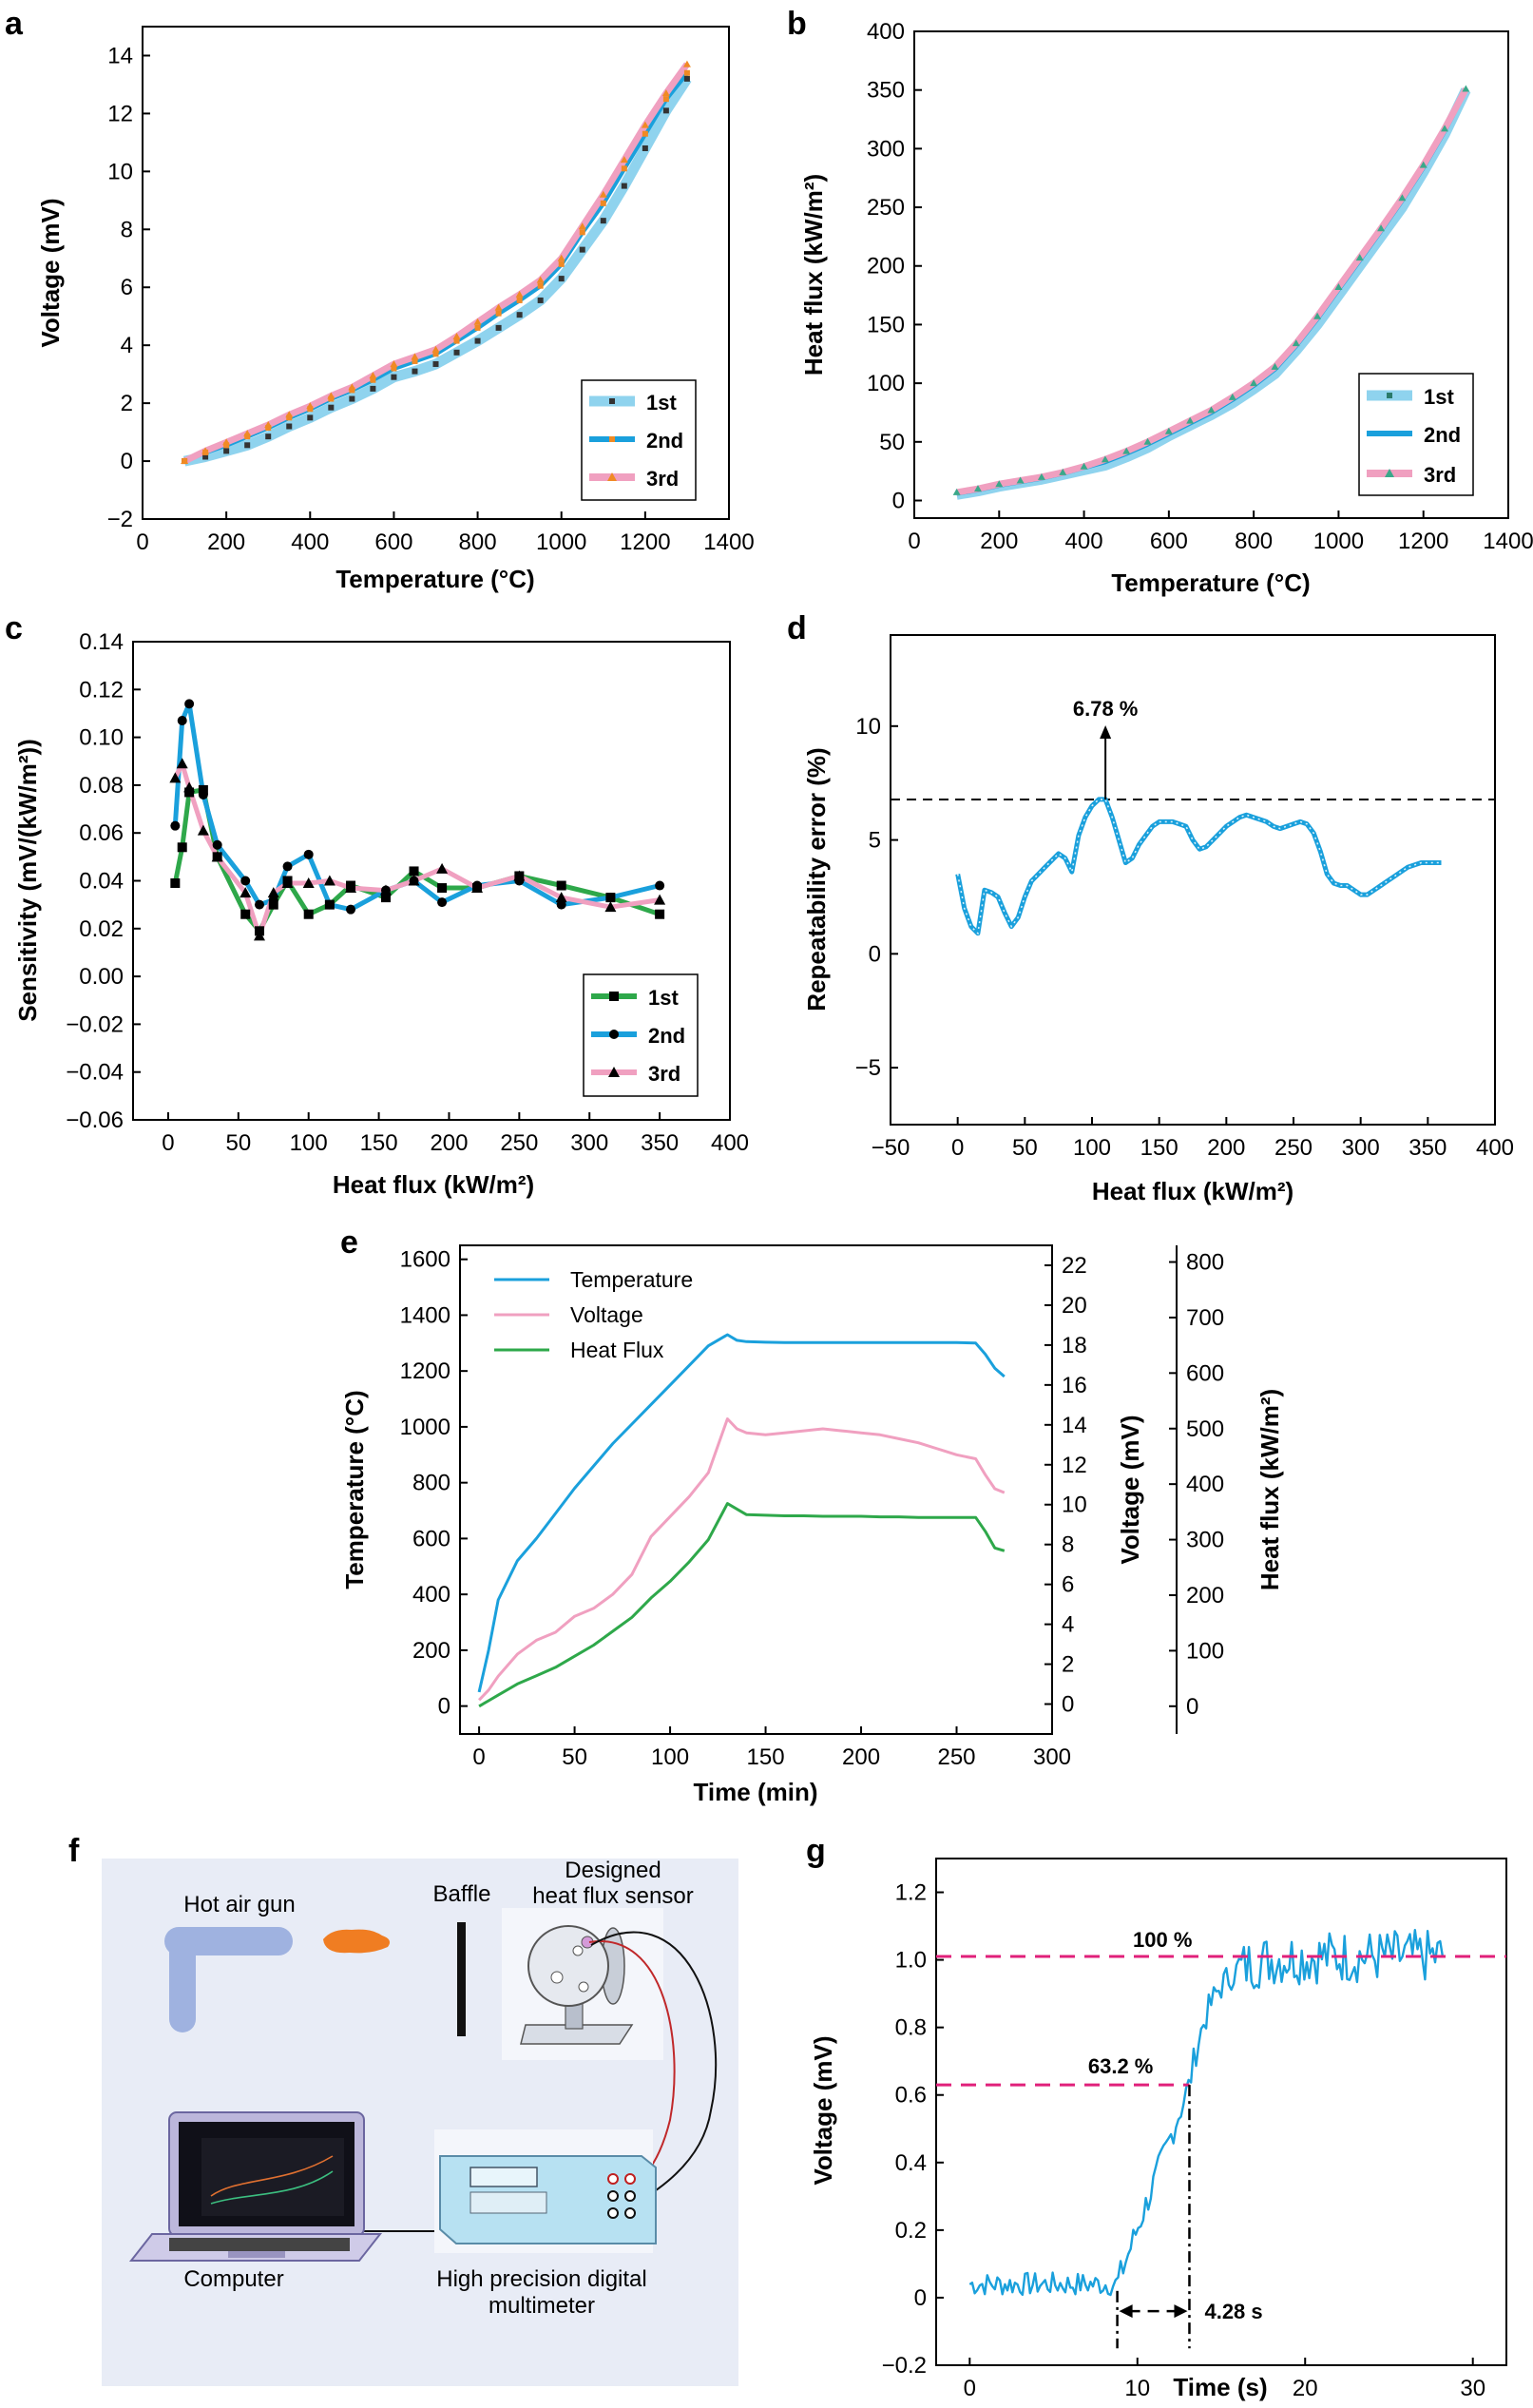  What do you see at coordinates (670, 1757) in the screenshot?
I see `x-tick-label-e: 100` at bounding box center [670, 1757].